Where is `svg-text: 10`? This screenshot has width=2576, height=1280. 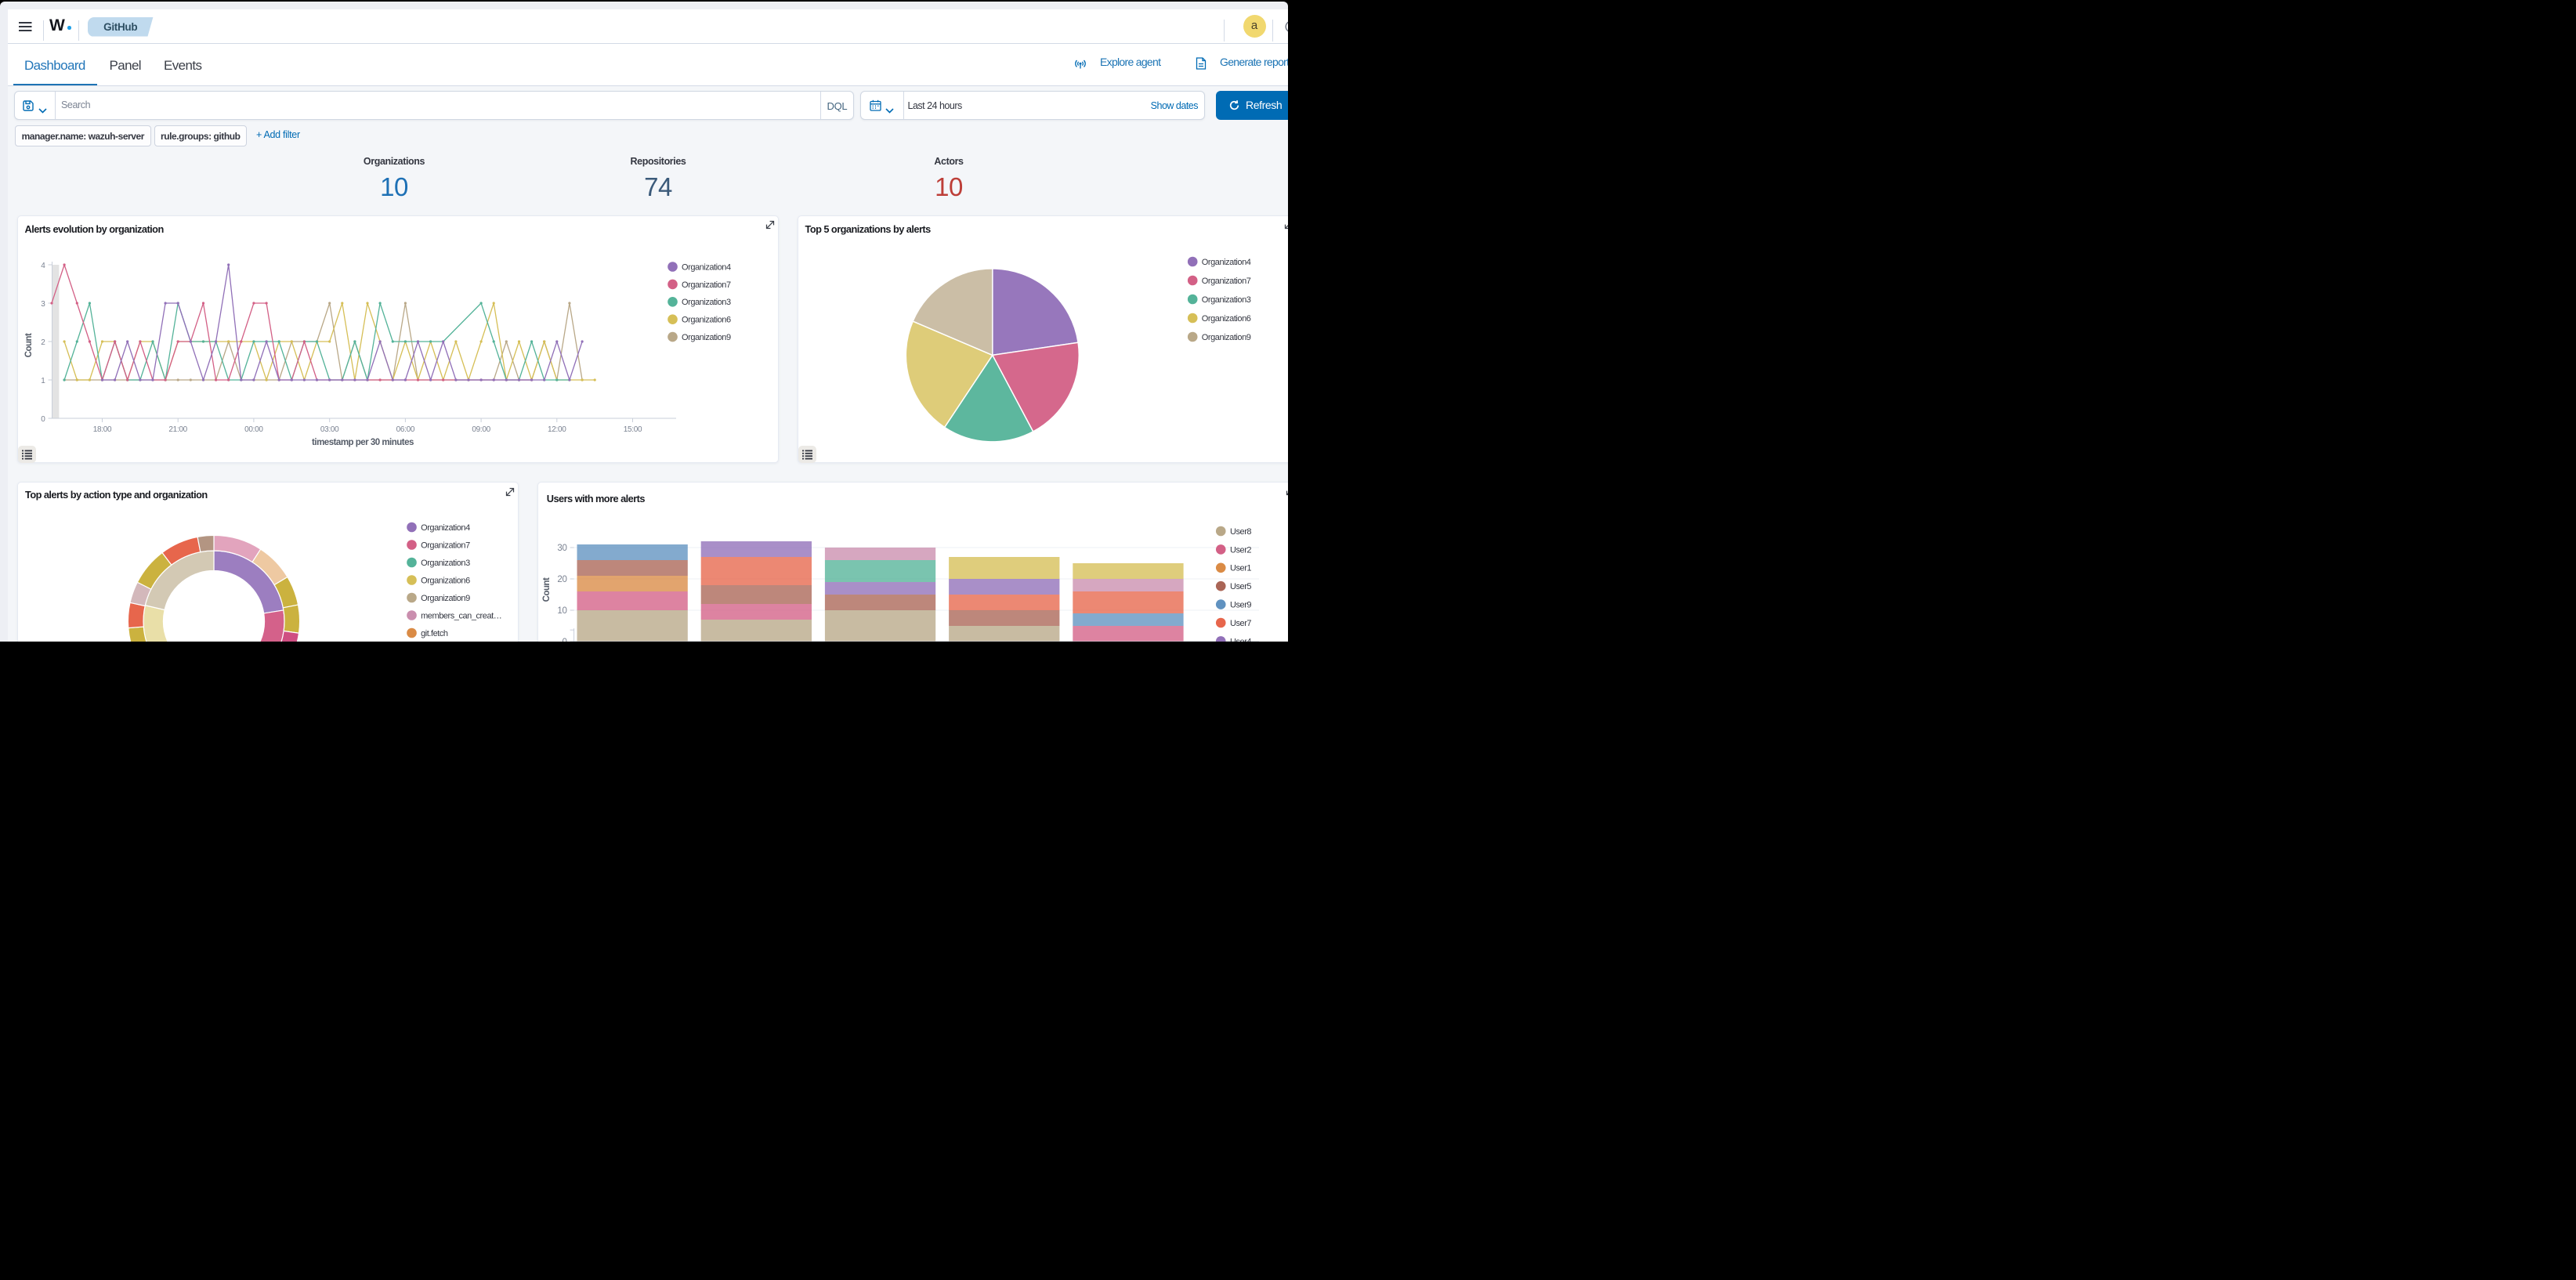
svg-text: 10 is located at coordinates (561, 611).